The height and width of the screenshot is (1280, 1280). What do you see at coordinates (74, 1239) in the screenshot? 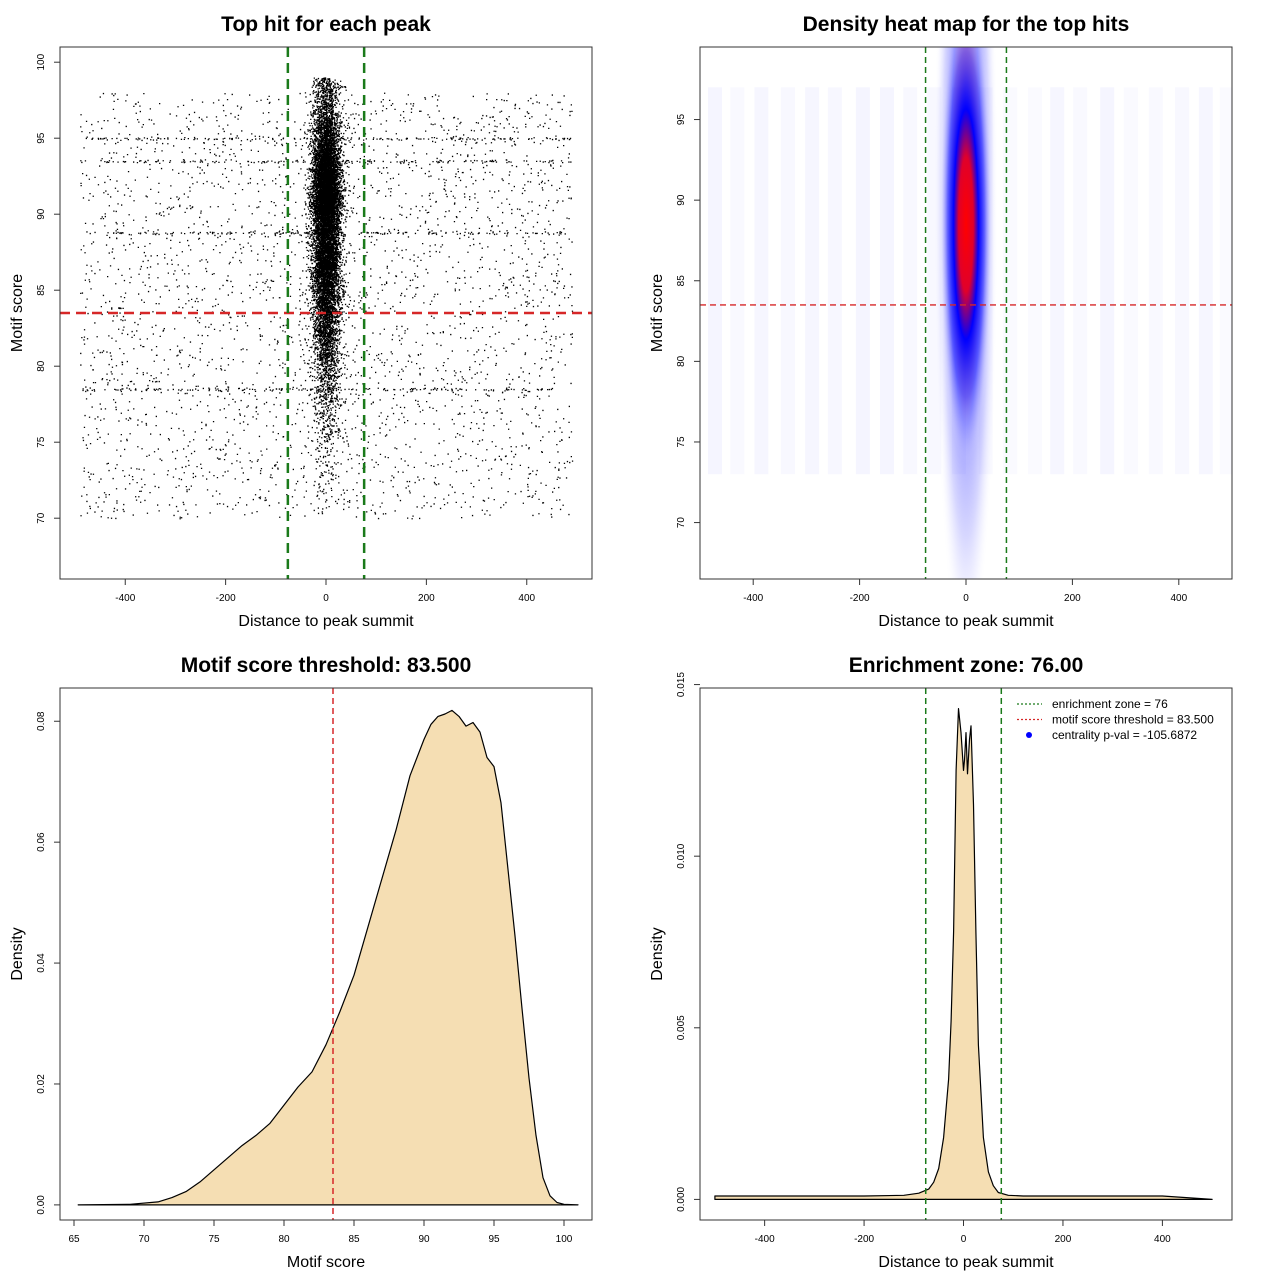
I see `x-tick-label: 65` at bounding box center [74, 1239].